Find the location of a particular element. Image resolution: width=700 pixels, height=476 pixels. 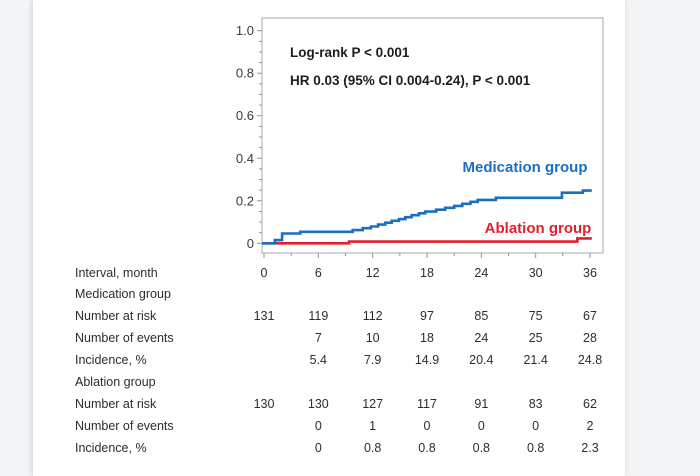

table-row: Number at risk 130 130 127 117 91 83 62 is located at coordinates (329, 404).